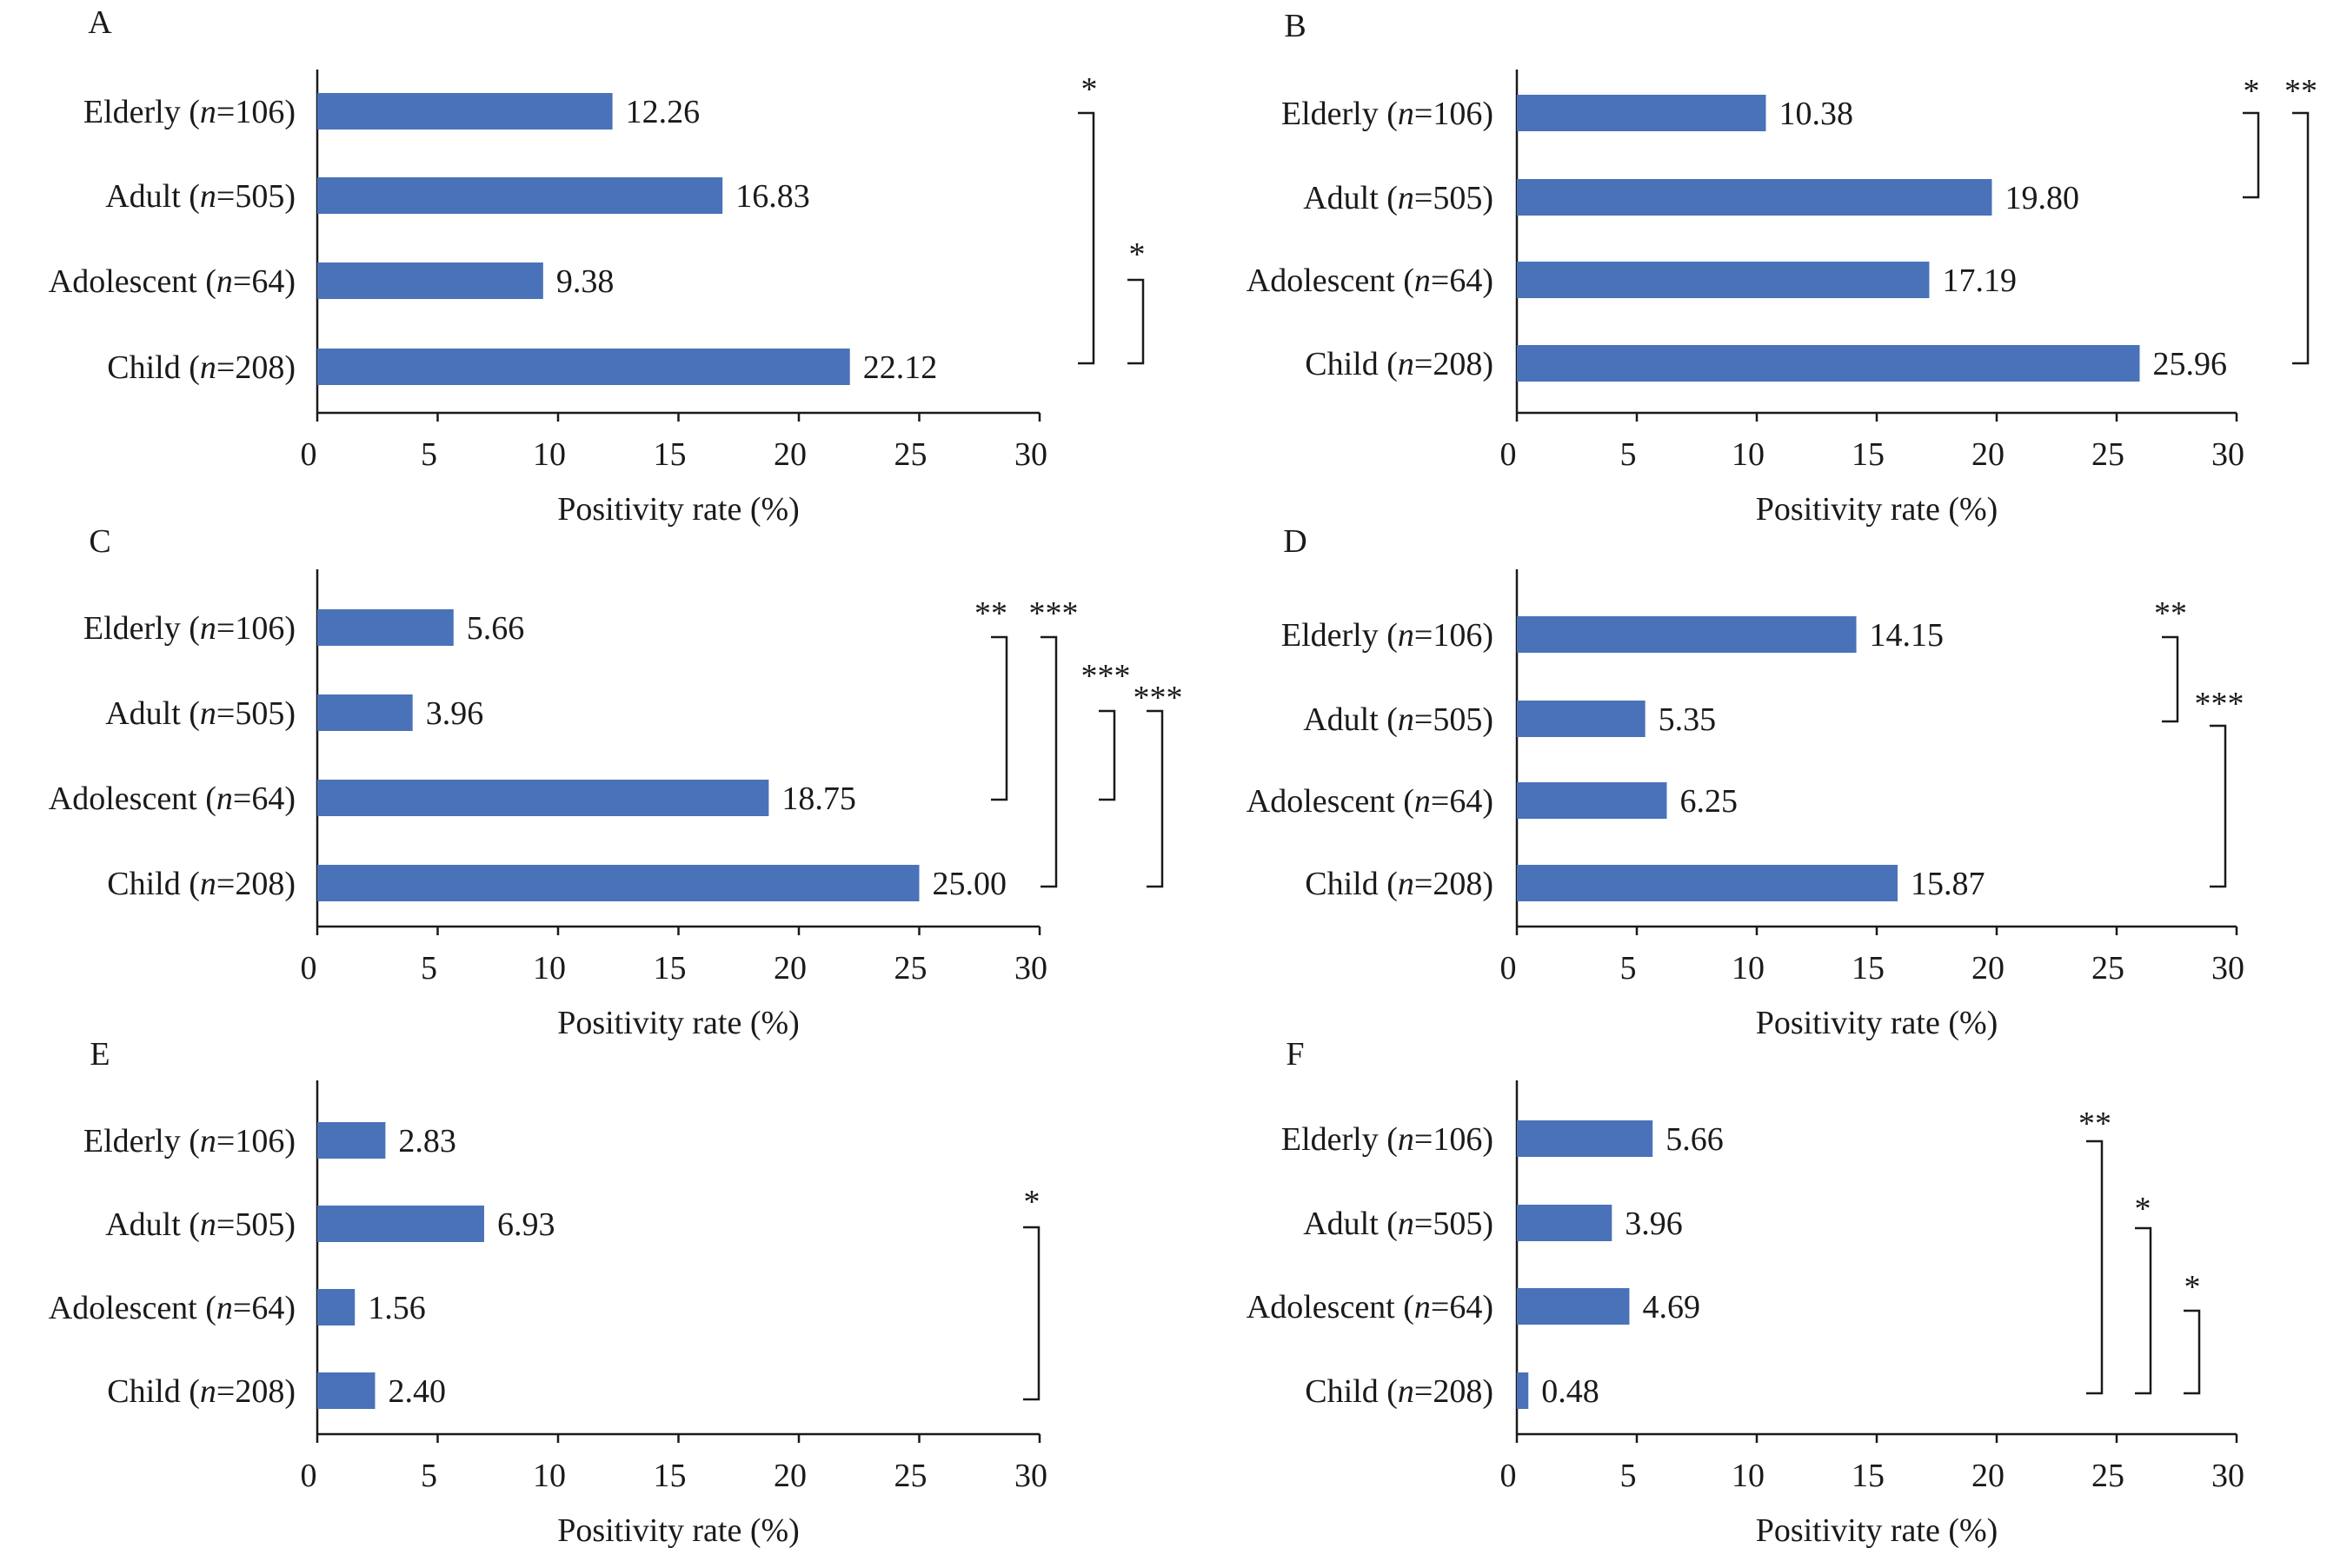  I want to click on panel-a-significance-bracket, so click(1136, 321).